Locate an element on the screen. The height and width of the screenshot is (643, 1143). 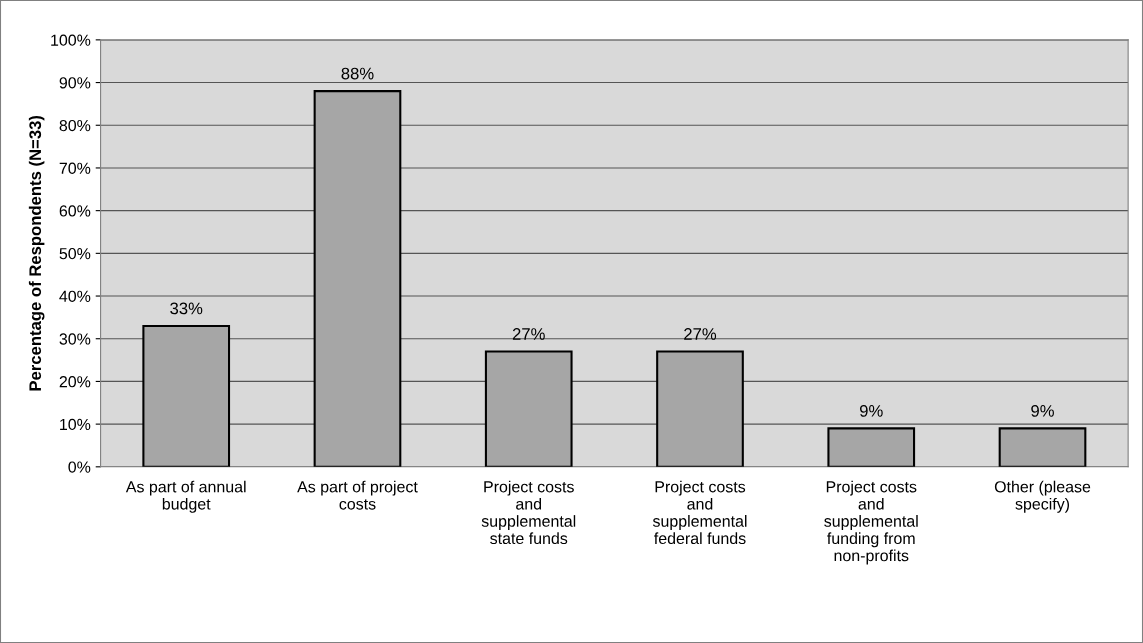
data-label: 33% is located at coordinates (186, 308).